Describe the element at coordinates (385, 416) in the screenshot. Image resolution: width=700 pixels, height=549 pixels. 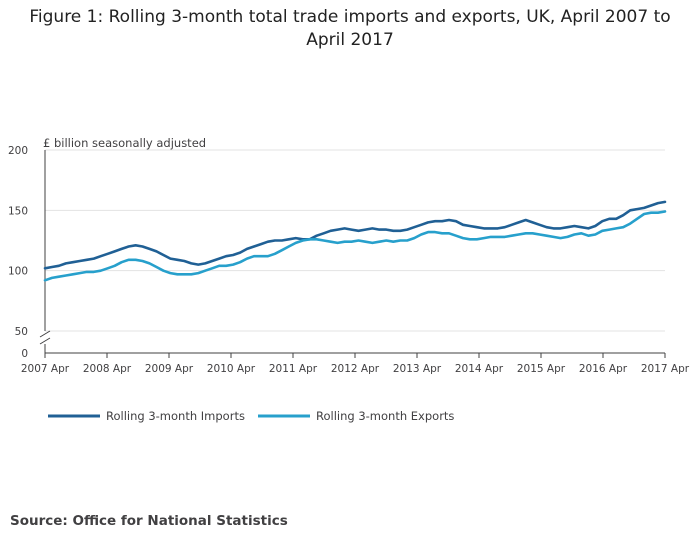
I see `legend-label-exports: Rolling 3-month Exports` at that location.